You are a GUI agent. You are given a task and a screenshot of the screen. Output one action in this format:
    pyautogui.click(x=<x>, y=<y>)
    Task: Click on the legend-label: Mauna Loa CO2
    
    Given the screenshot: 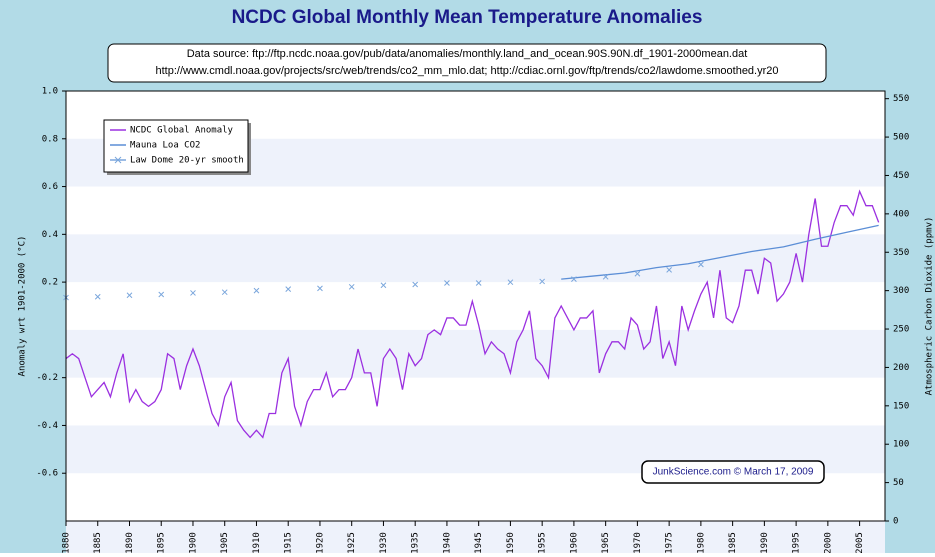 What is the action you would take?
    pyautogui.click(x=165, y=146)
    